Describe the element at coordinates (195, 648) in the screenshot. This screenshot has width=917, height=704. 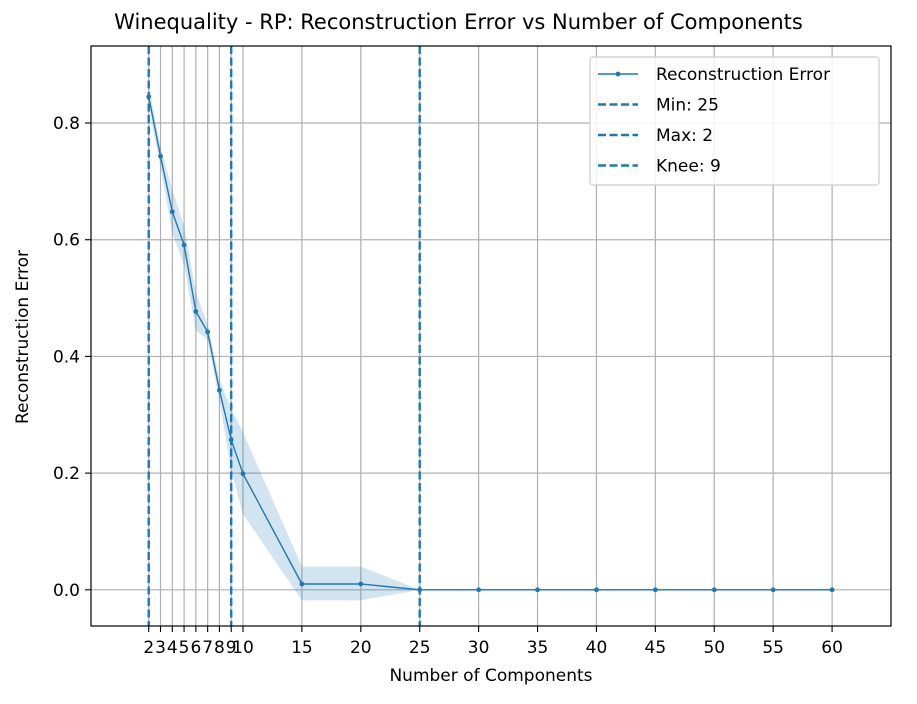
I see `x-tick-label: 6` at that location.